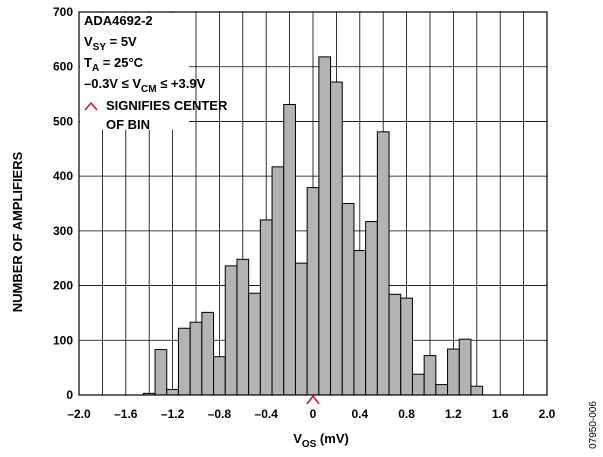 The width and height of the screenshot is (603, 457). What do you see at coordinates (17, 231) in the screenshot?
I see `y-axis-title: NUMBER OF AMPLIFIERS` at bounding box center [17, 231].